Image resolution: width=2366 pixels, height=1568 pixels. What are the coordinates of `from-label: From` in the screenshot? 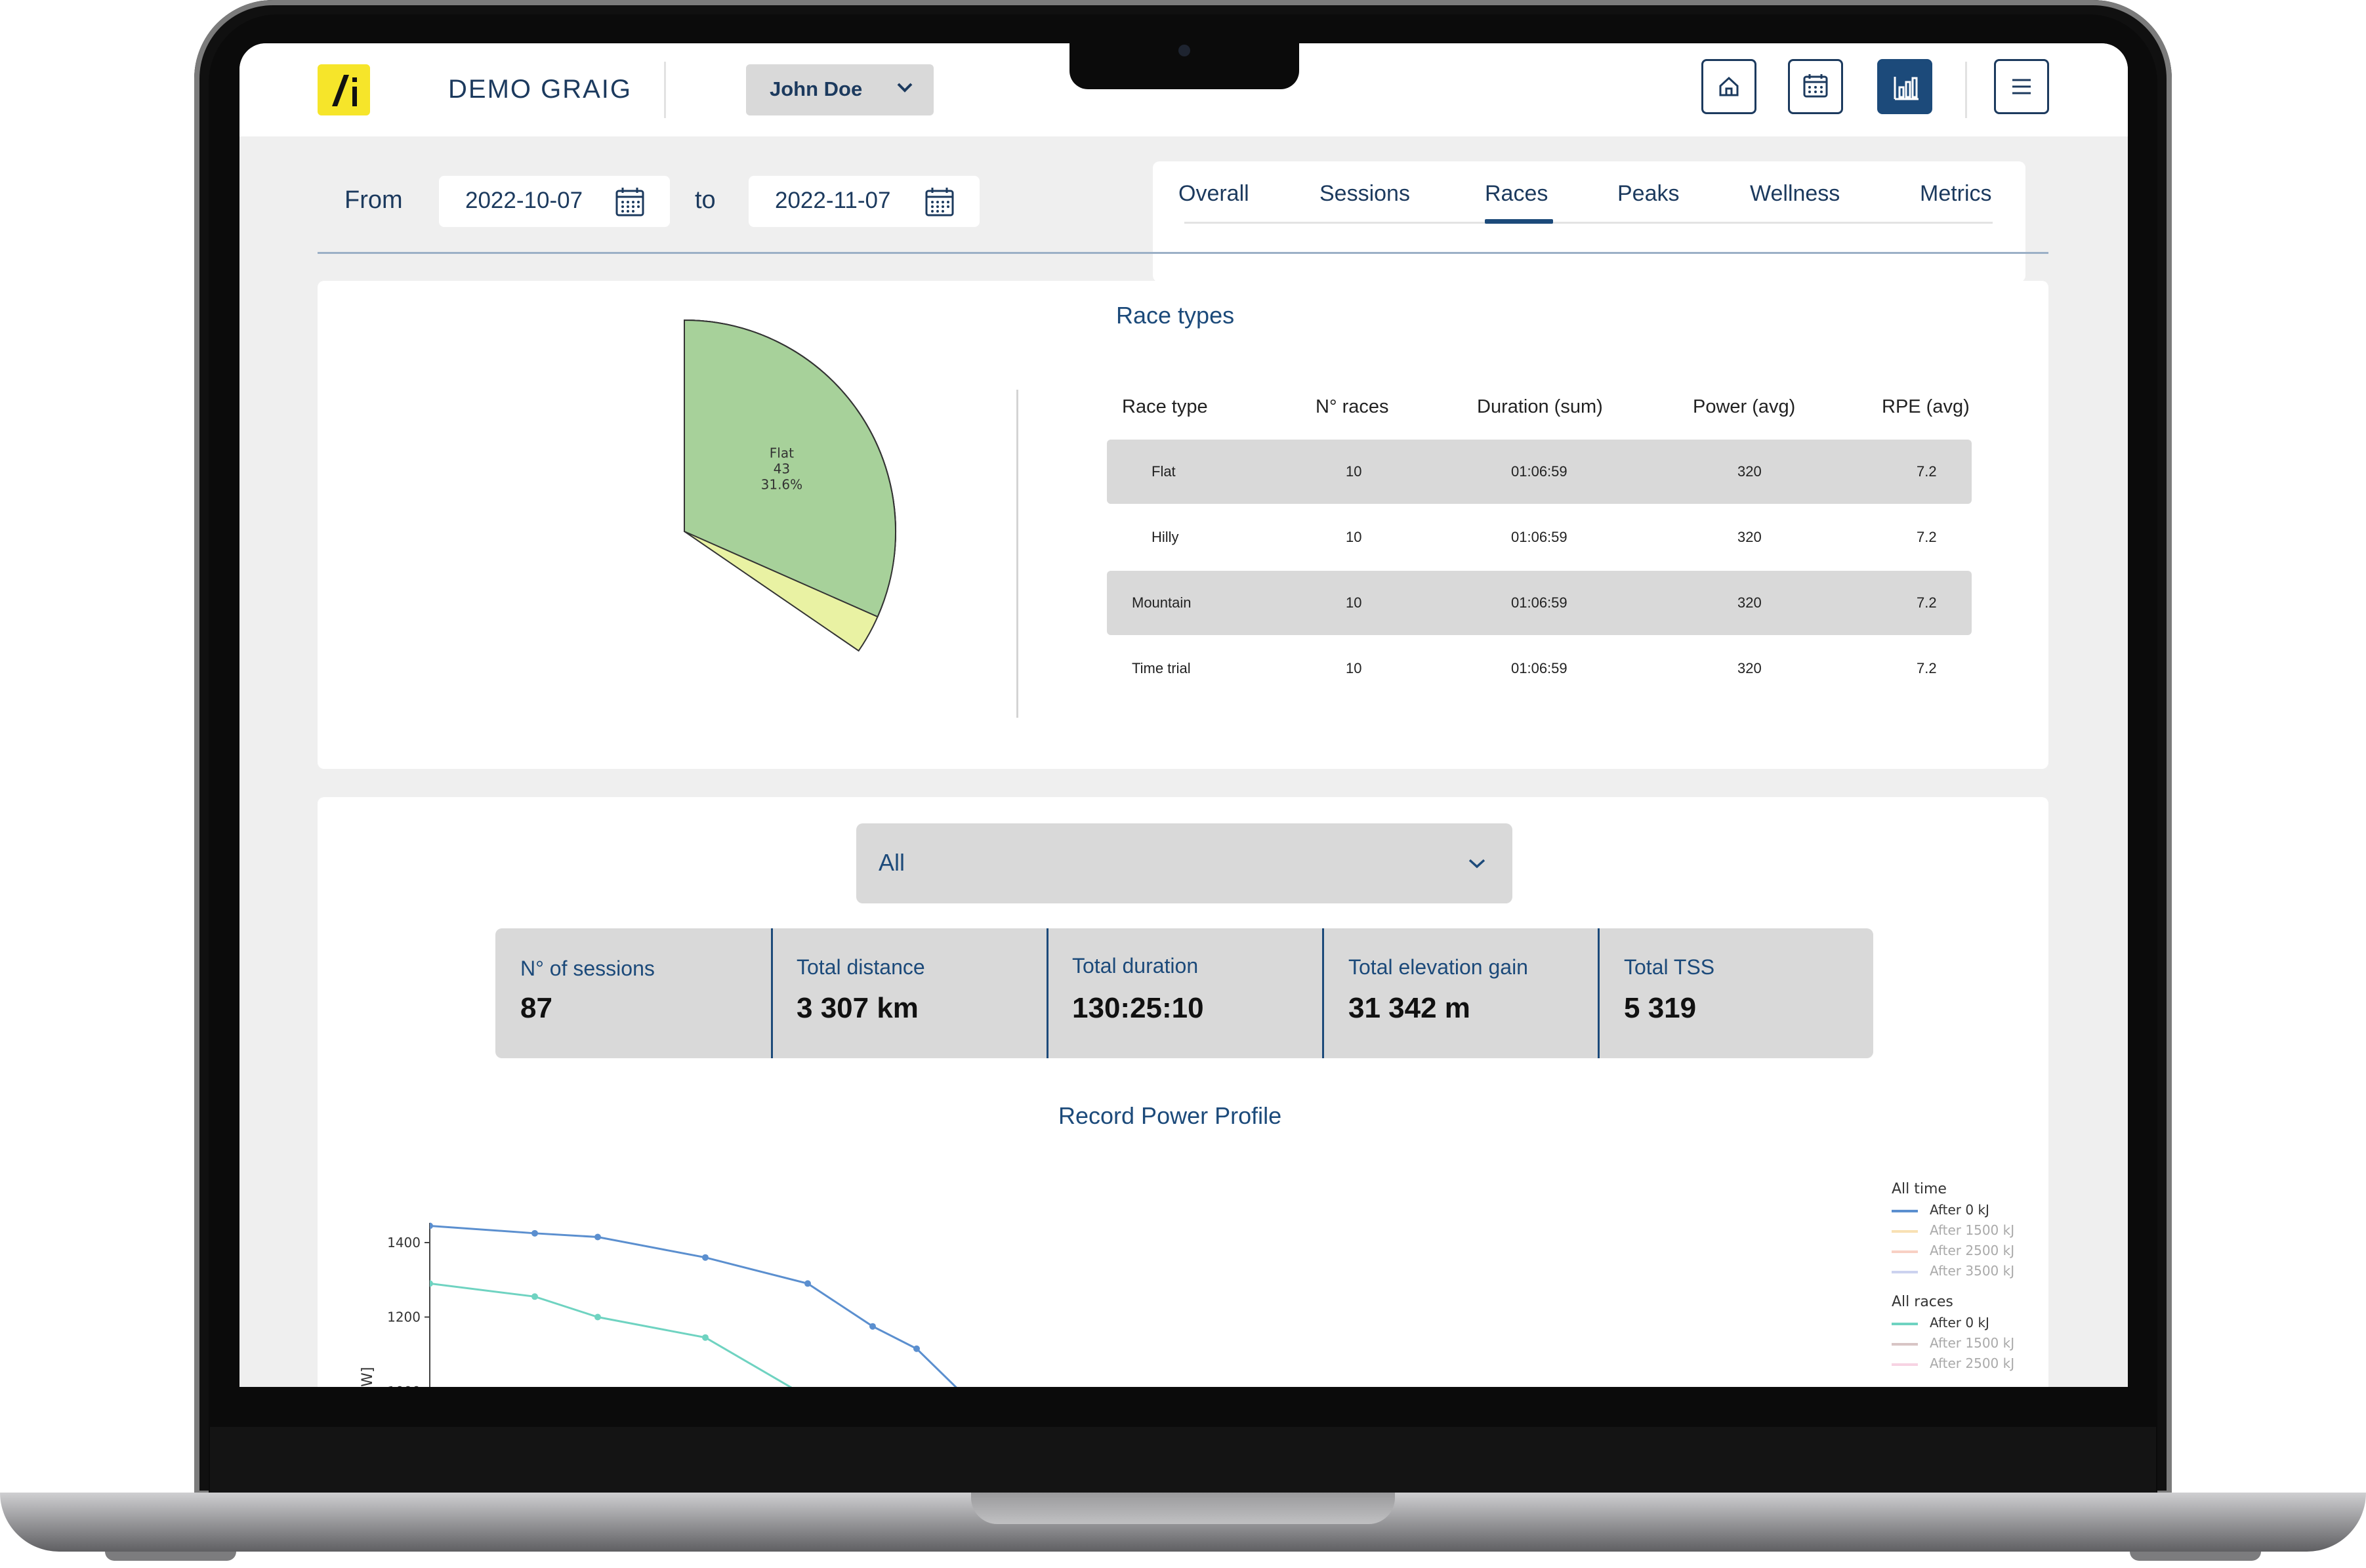 It's located at (373, 200).